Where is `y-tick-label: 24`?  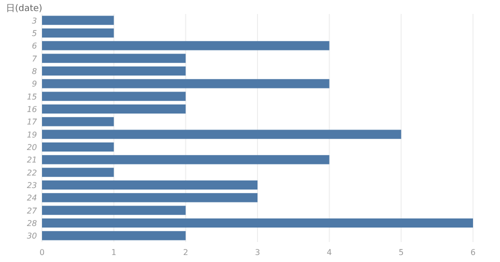 y-tick-label: 24 is located at coordinates (31, 198).